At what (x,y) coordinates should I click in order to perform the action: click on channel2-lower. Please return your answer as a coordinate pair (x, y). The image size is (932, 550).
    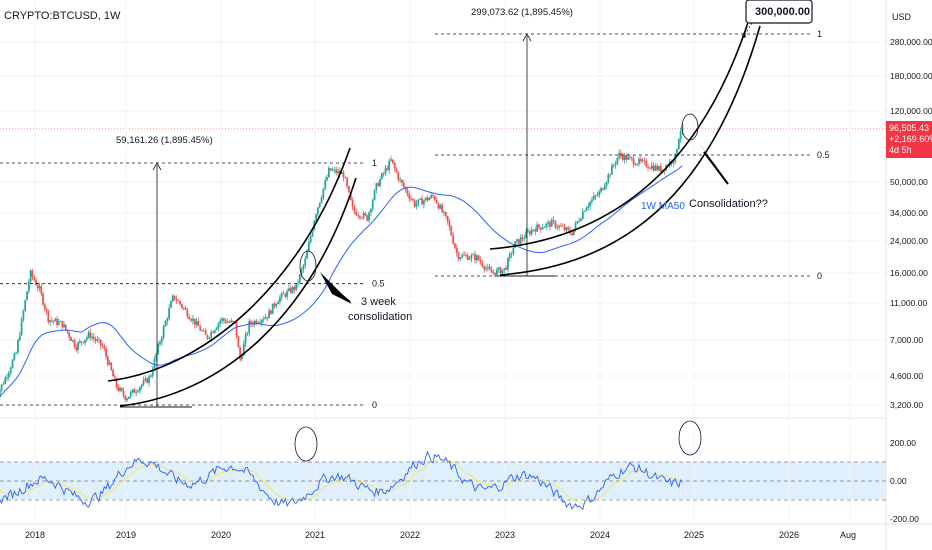
    Looking at the image, I should click on (630, 150).